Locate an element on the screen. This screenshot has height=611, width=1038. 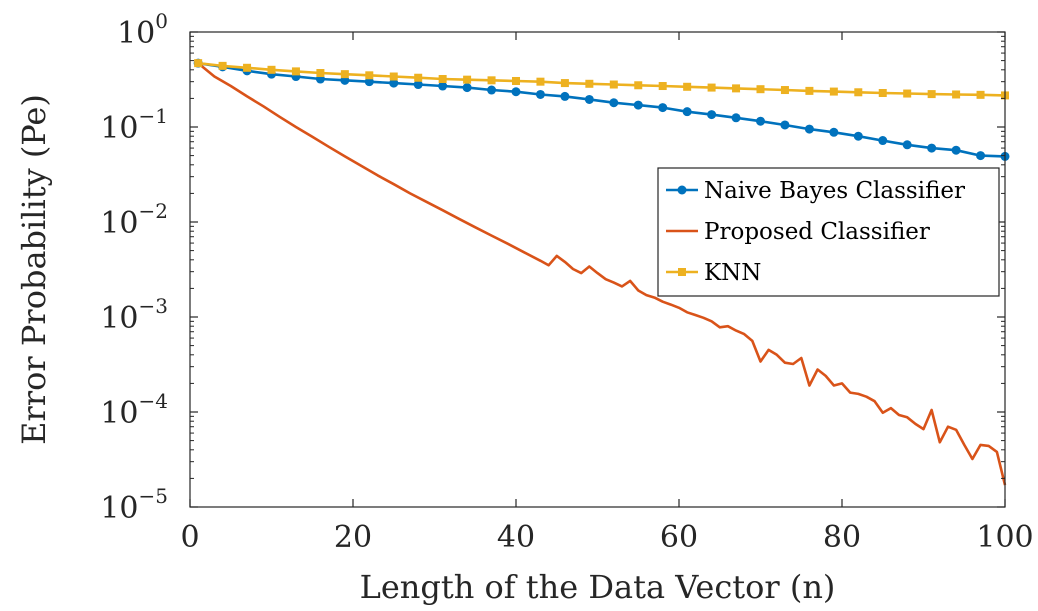
y-tick-label: 10⁻⁴ is located at coordinates (134, 410).